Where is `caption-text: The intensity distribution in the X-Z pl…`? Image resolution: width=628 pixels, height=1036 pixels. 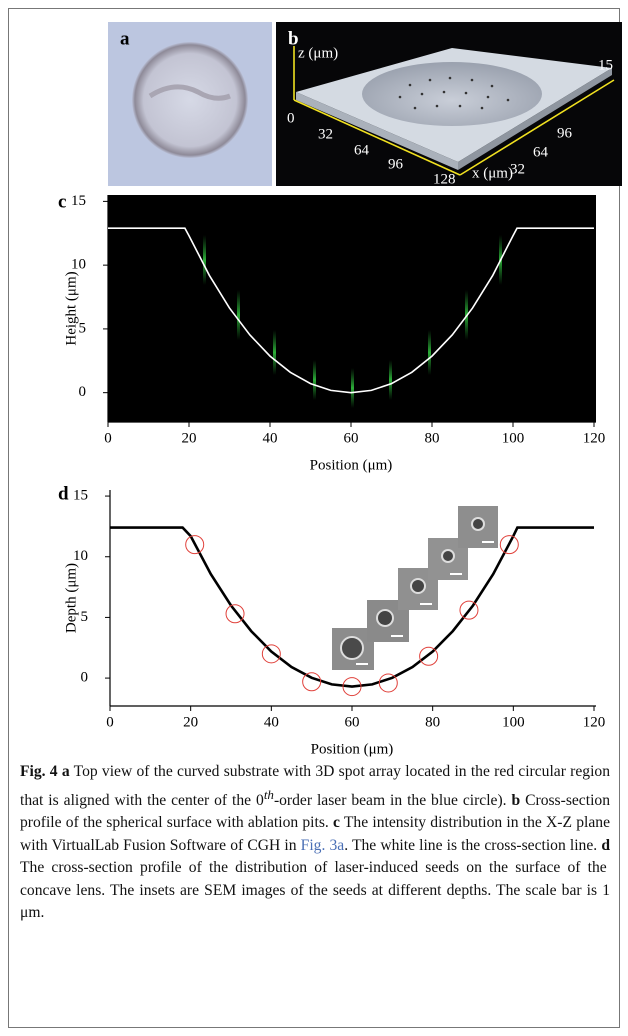
caption-text: The intensity distribution in the X-Z pl… is located at coordinates (315, 834).